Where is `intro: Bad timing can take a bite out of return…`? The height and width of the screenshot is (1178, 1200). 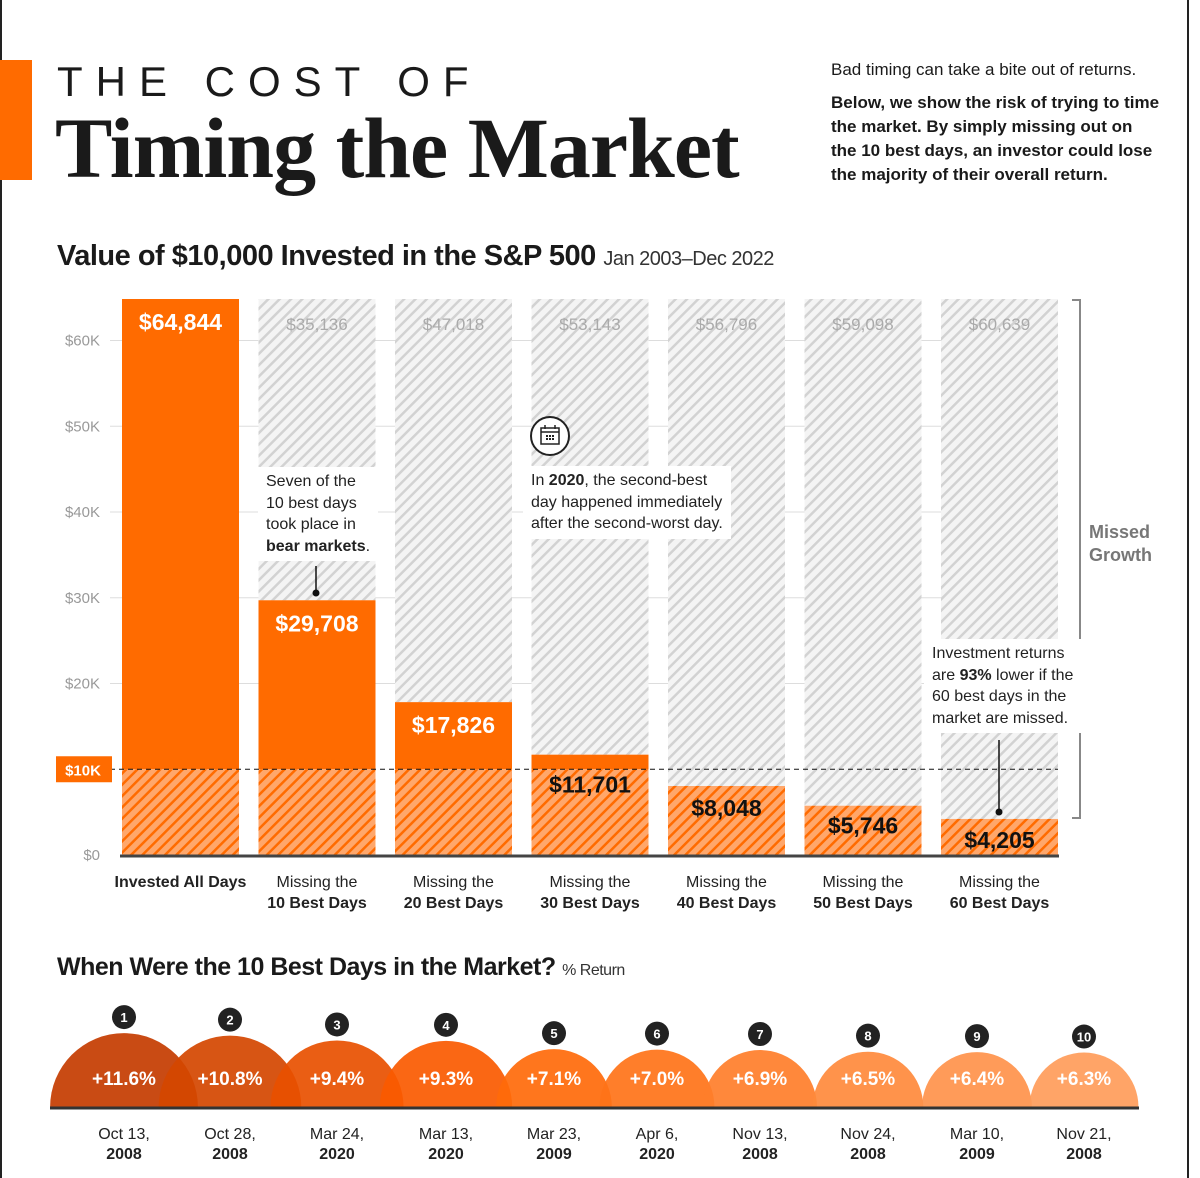
intro: Bad timing can take a bite out of return… is located at coordinates (996, 127).